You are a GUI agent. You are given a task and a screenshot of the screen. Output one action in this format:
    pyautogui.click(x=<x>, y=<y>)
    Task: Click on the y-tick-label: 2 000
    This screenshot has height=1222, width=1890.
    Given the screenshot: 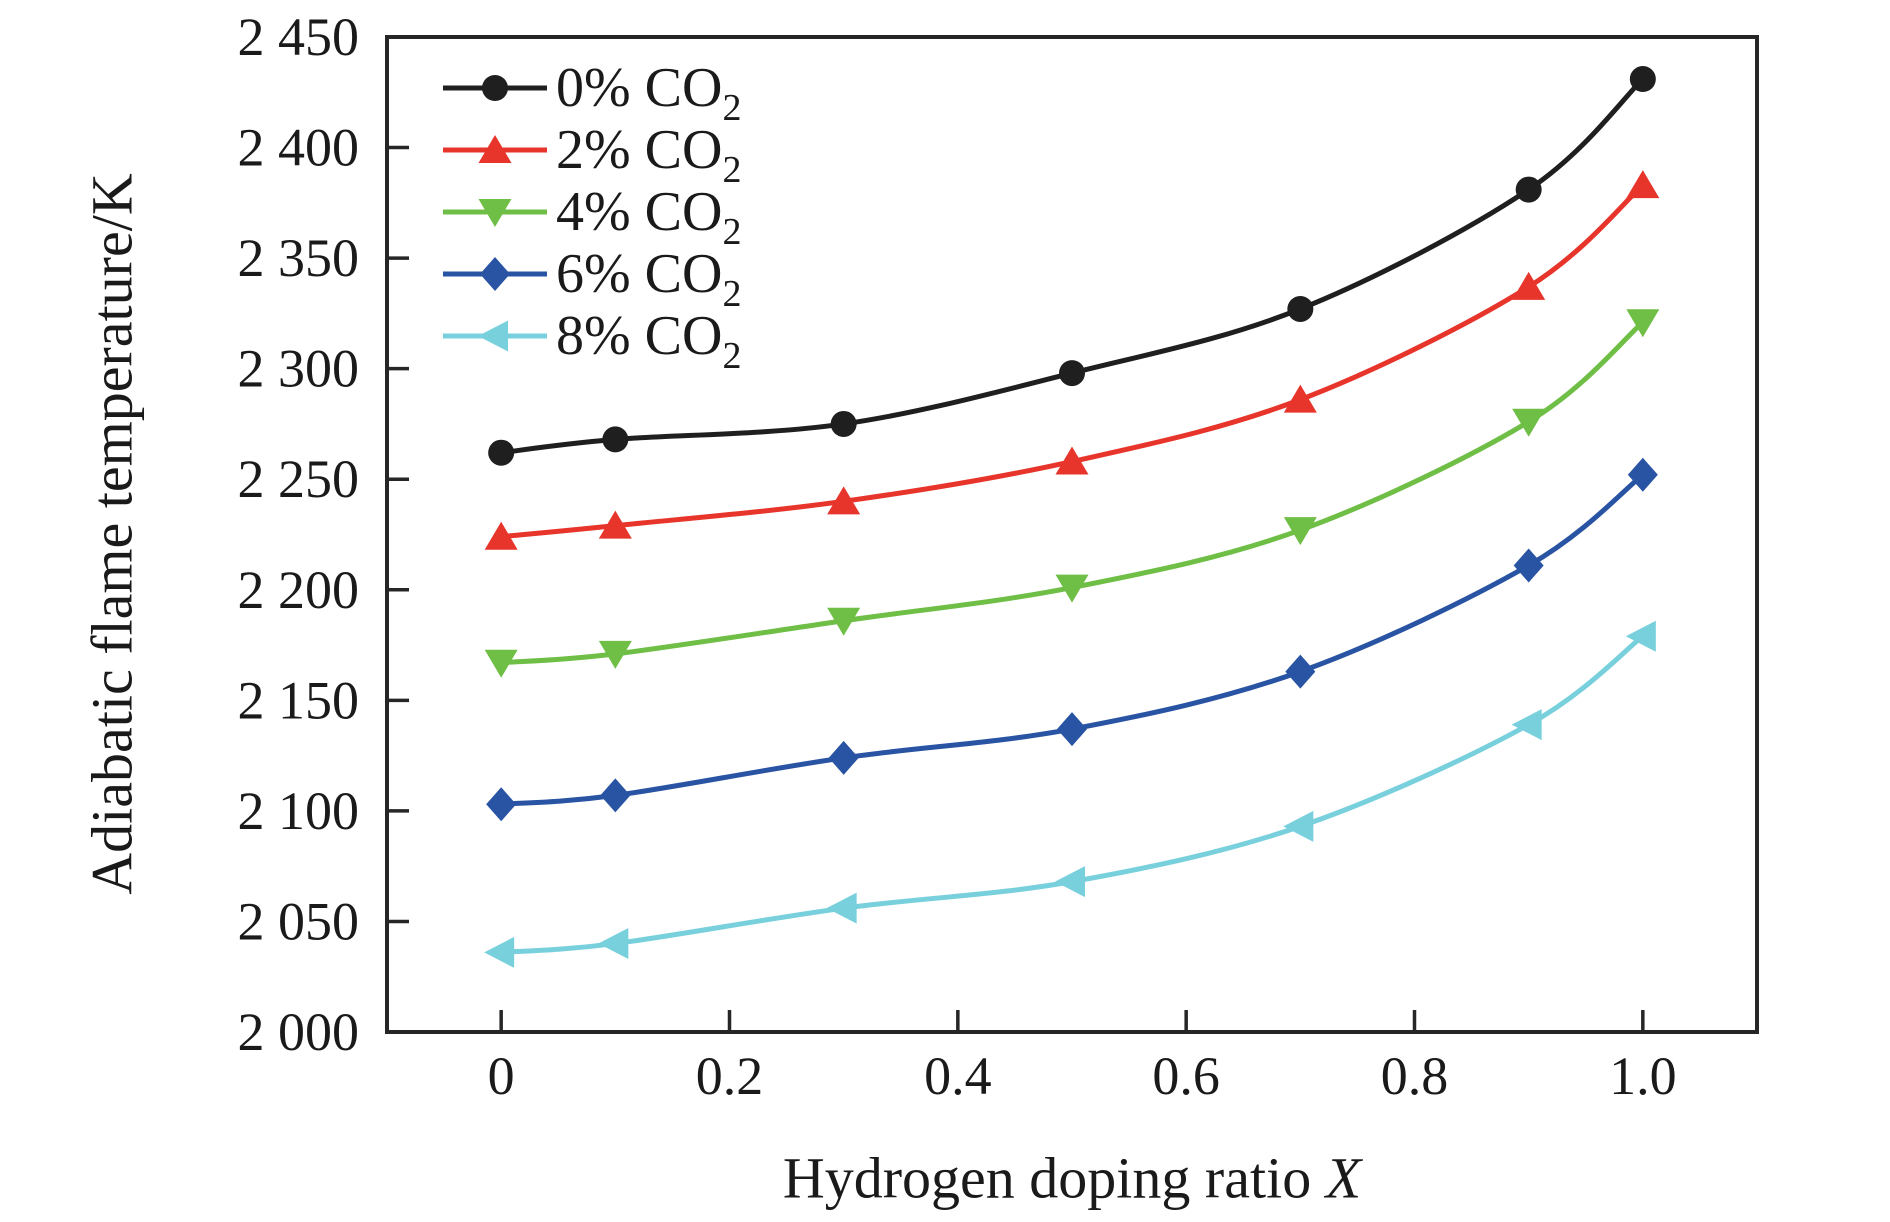 What is the action you would take?
    pyautogui.click(x=299, y=1032)
    